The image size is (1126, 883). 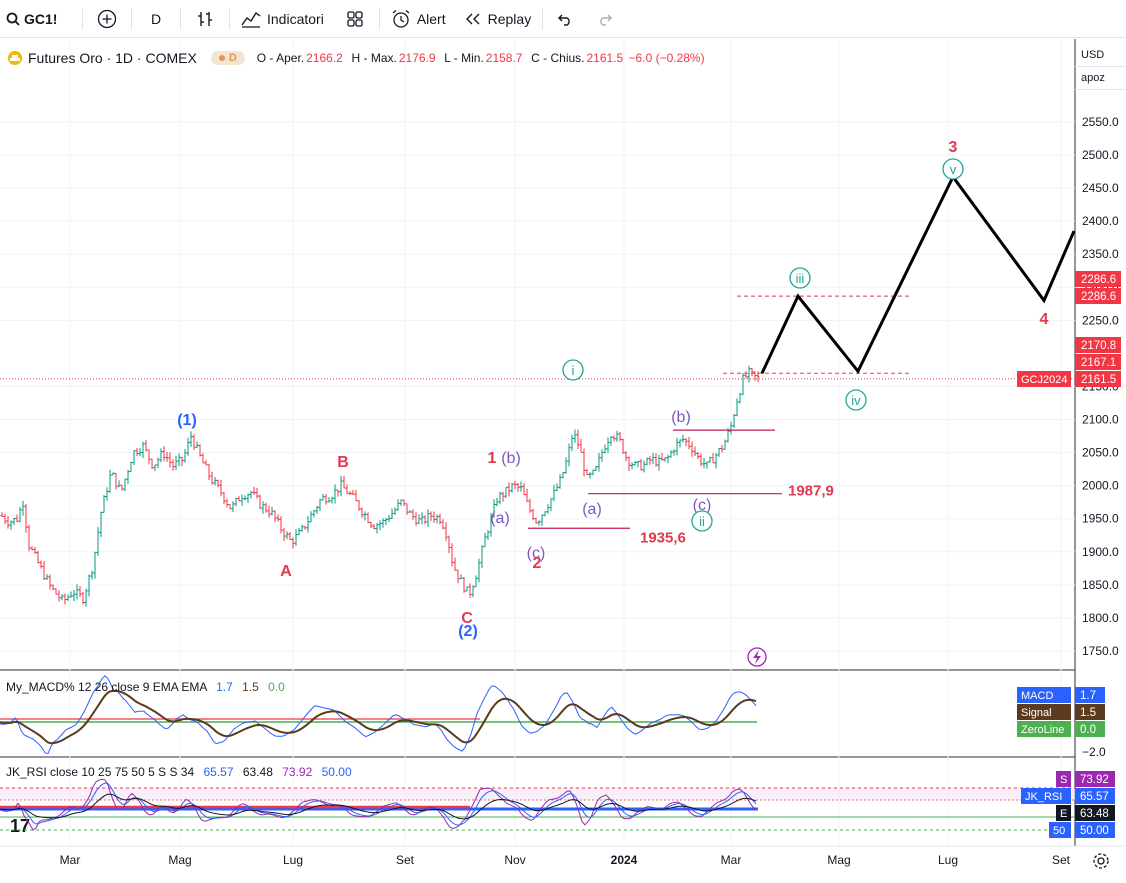 I want to click on undo-button, so click(x=565, y=19).